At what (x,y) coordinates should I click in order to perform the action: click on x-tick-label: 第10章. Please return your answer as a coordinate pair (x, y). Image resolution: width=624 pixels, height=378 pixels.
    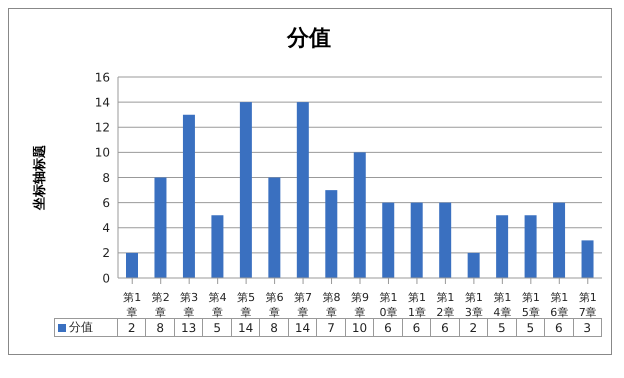
    Looking at the image, I should click on (388, 305).